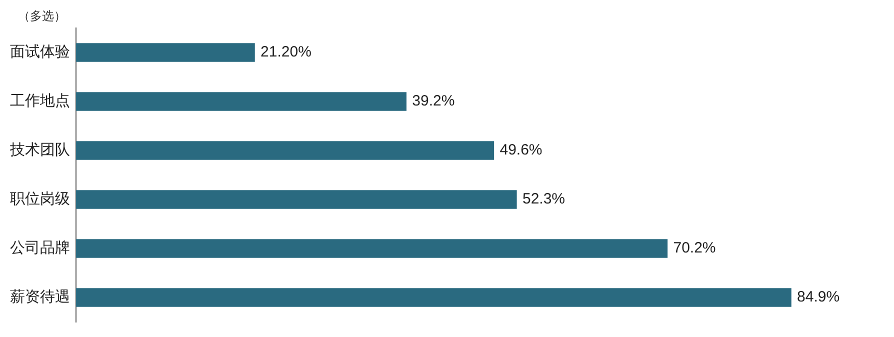 This screenshot has width=894, height=337. Describe the element at coordinates (544, 199) in the screenshot. I see `data-label: 52.3%` at that location.